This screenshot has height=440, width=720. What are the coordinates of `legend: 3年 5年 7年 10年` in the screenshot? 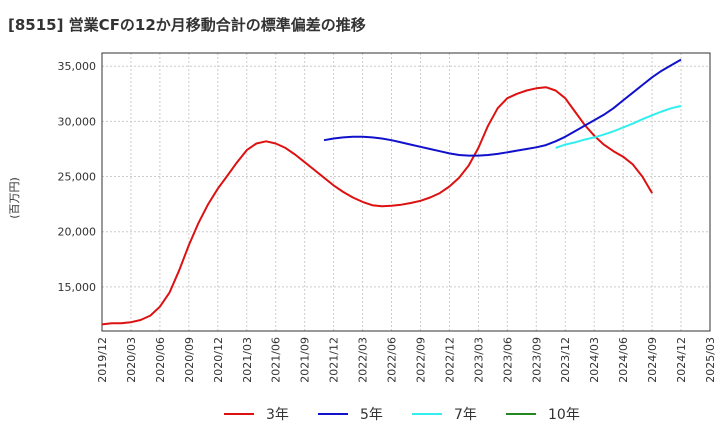 It's located at (402, 415).